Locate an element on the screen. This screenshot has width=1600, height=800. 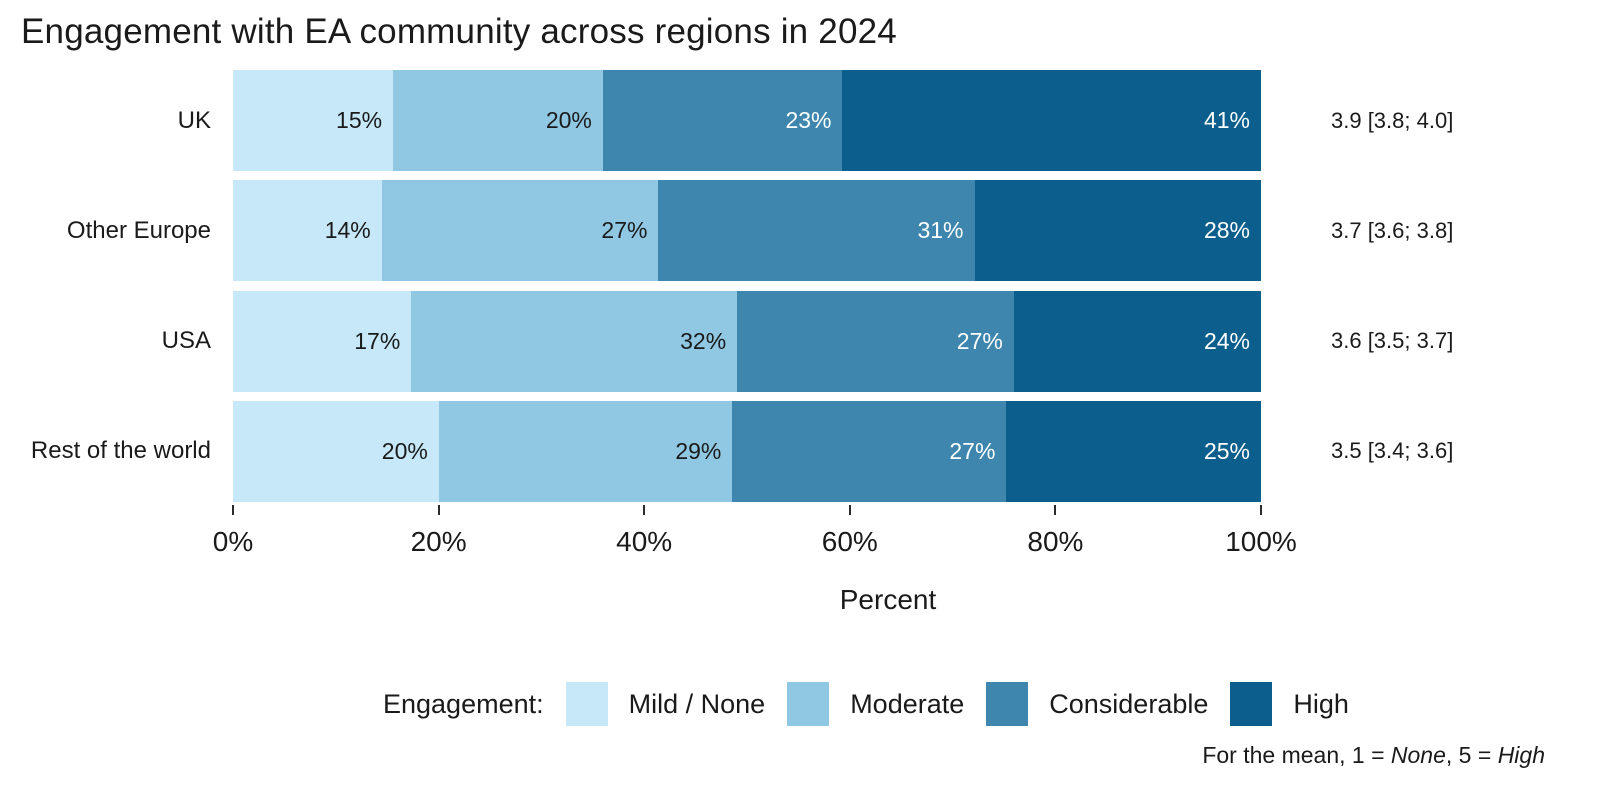
bar-row: 20% 29% 27% 25% is located at coordinates (747, 451).